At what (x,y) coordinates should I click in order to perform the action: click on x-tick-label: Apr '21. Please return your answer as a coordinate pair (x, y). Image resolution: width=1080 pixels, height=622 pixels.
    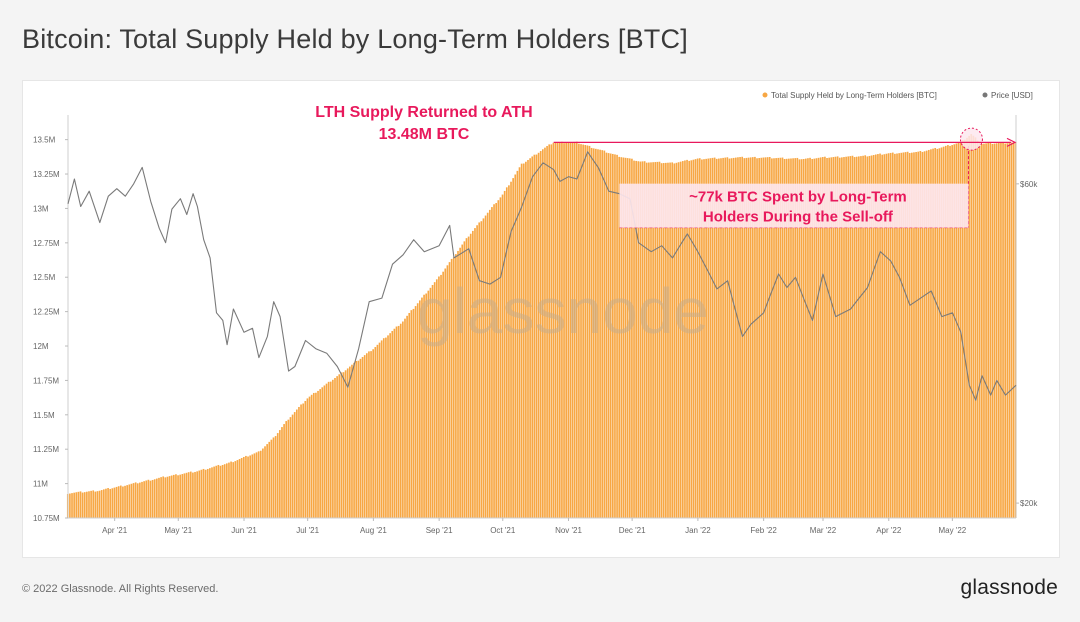
    Looking at the image, I should click on (115, 530).